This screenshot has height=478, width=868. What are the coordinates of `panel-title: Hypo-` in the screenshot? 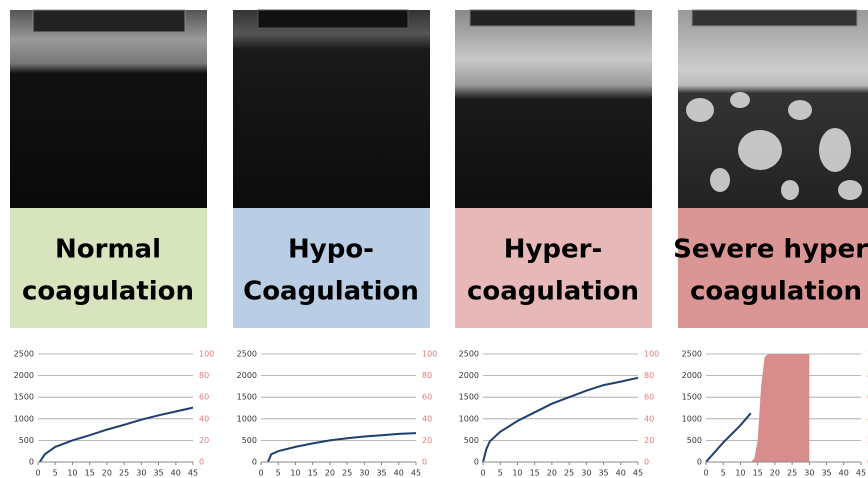 It's located at (331, 250).